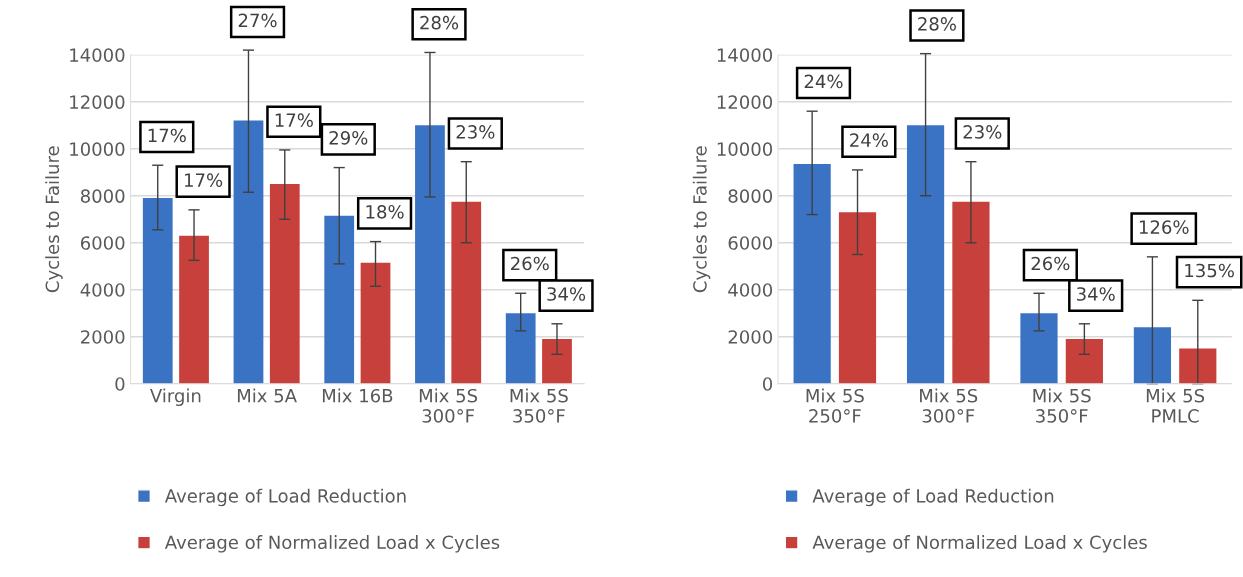 The width and height of the screenshot is (1243, 577). Describe the element at coordinates (267, 395) in the screenshot. I see `x-tick-label: Mix 5A` at that location.